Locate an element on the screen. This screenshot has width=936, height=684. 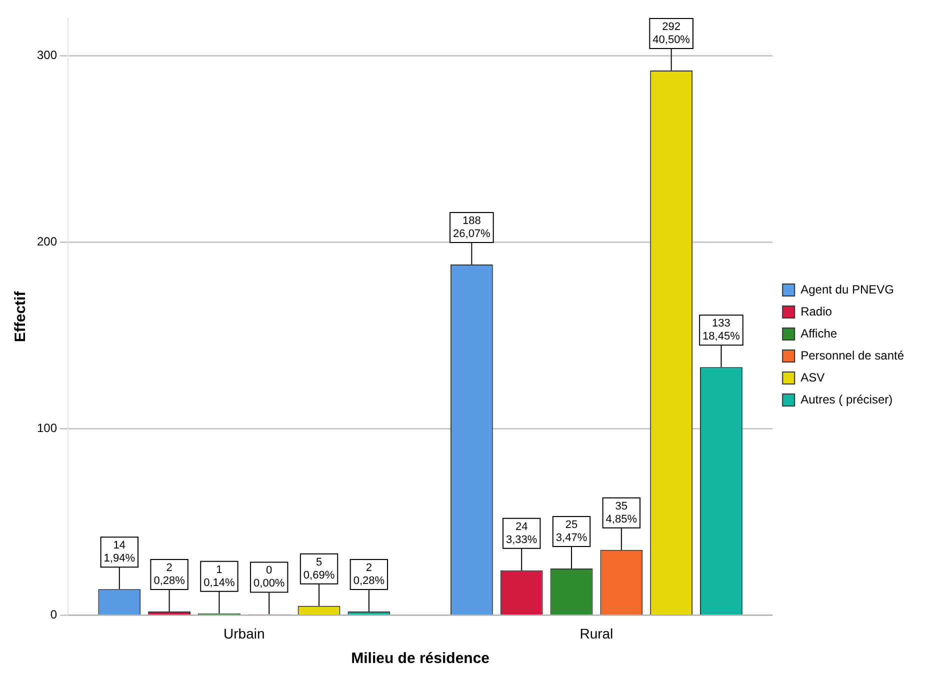
y-axis-title: Effectif is located at coordinates (21, 316).